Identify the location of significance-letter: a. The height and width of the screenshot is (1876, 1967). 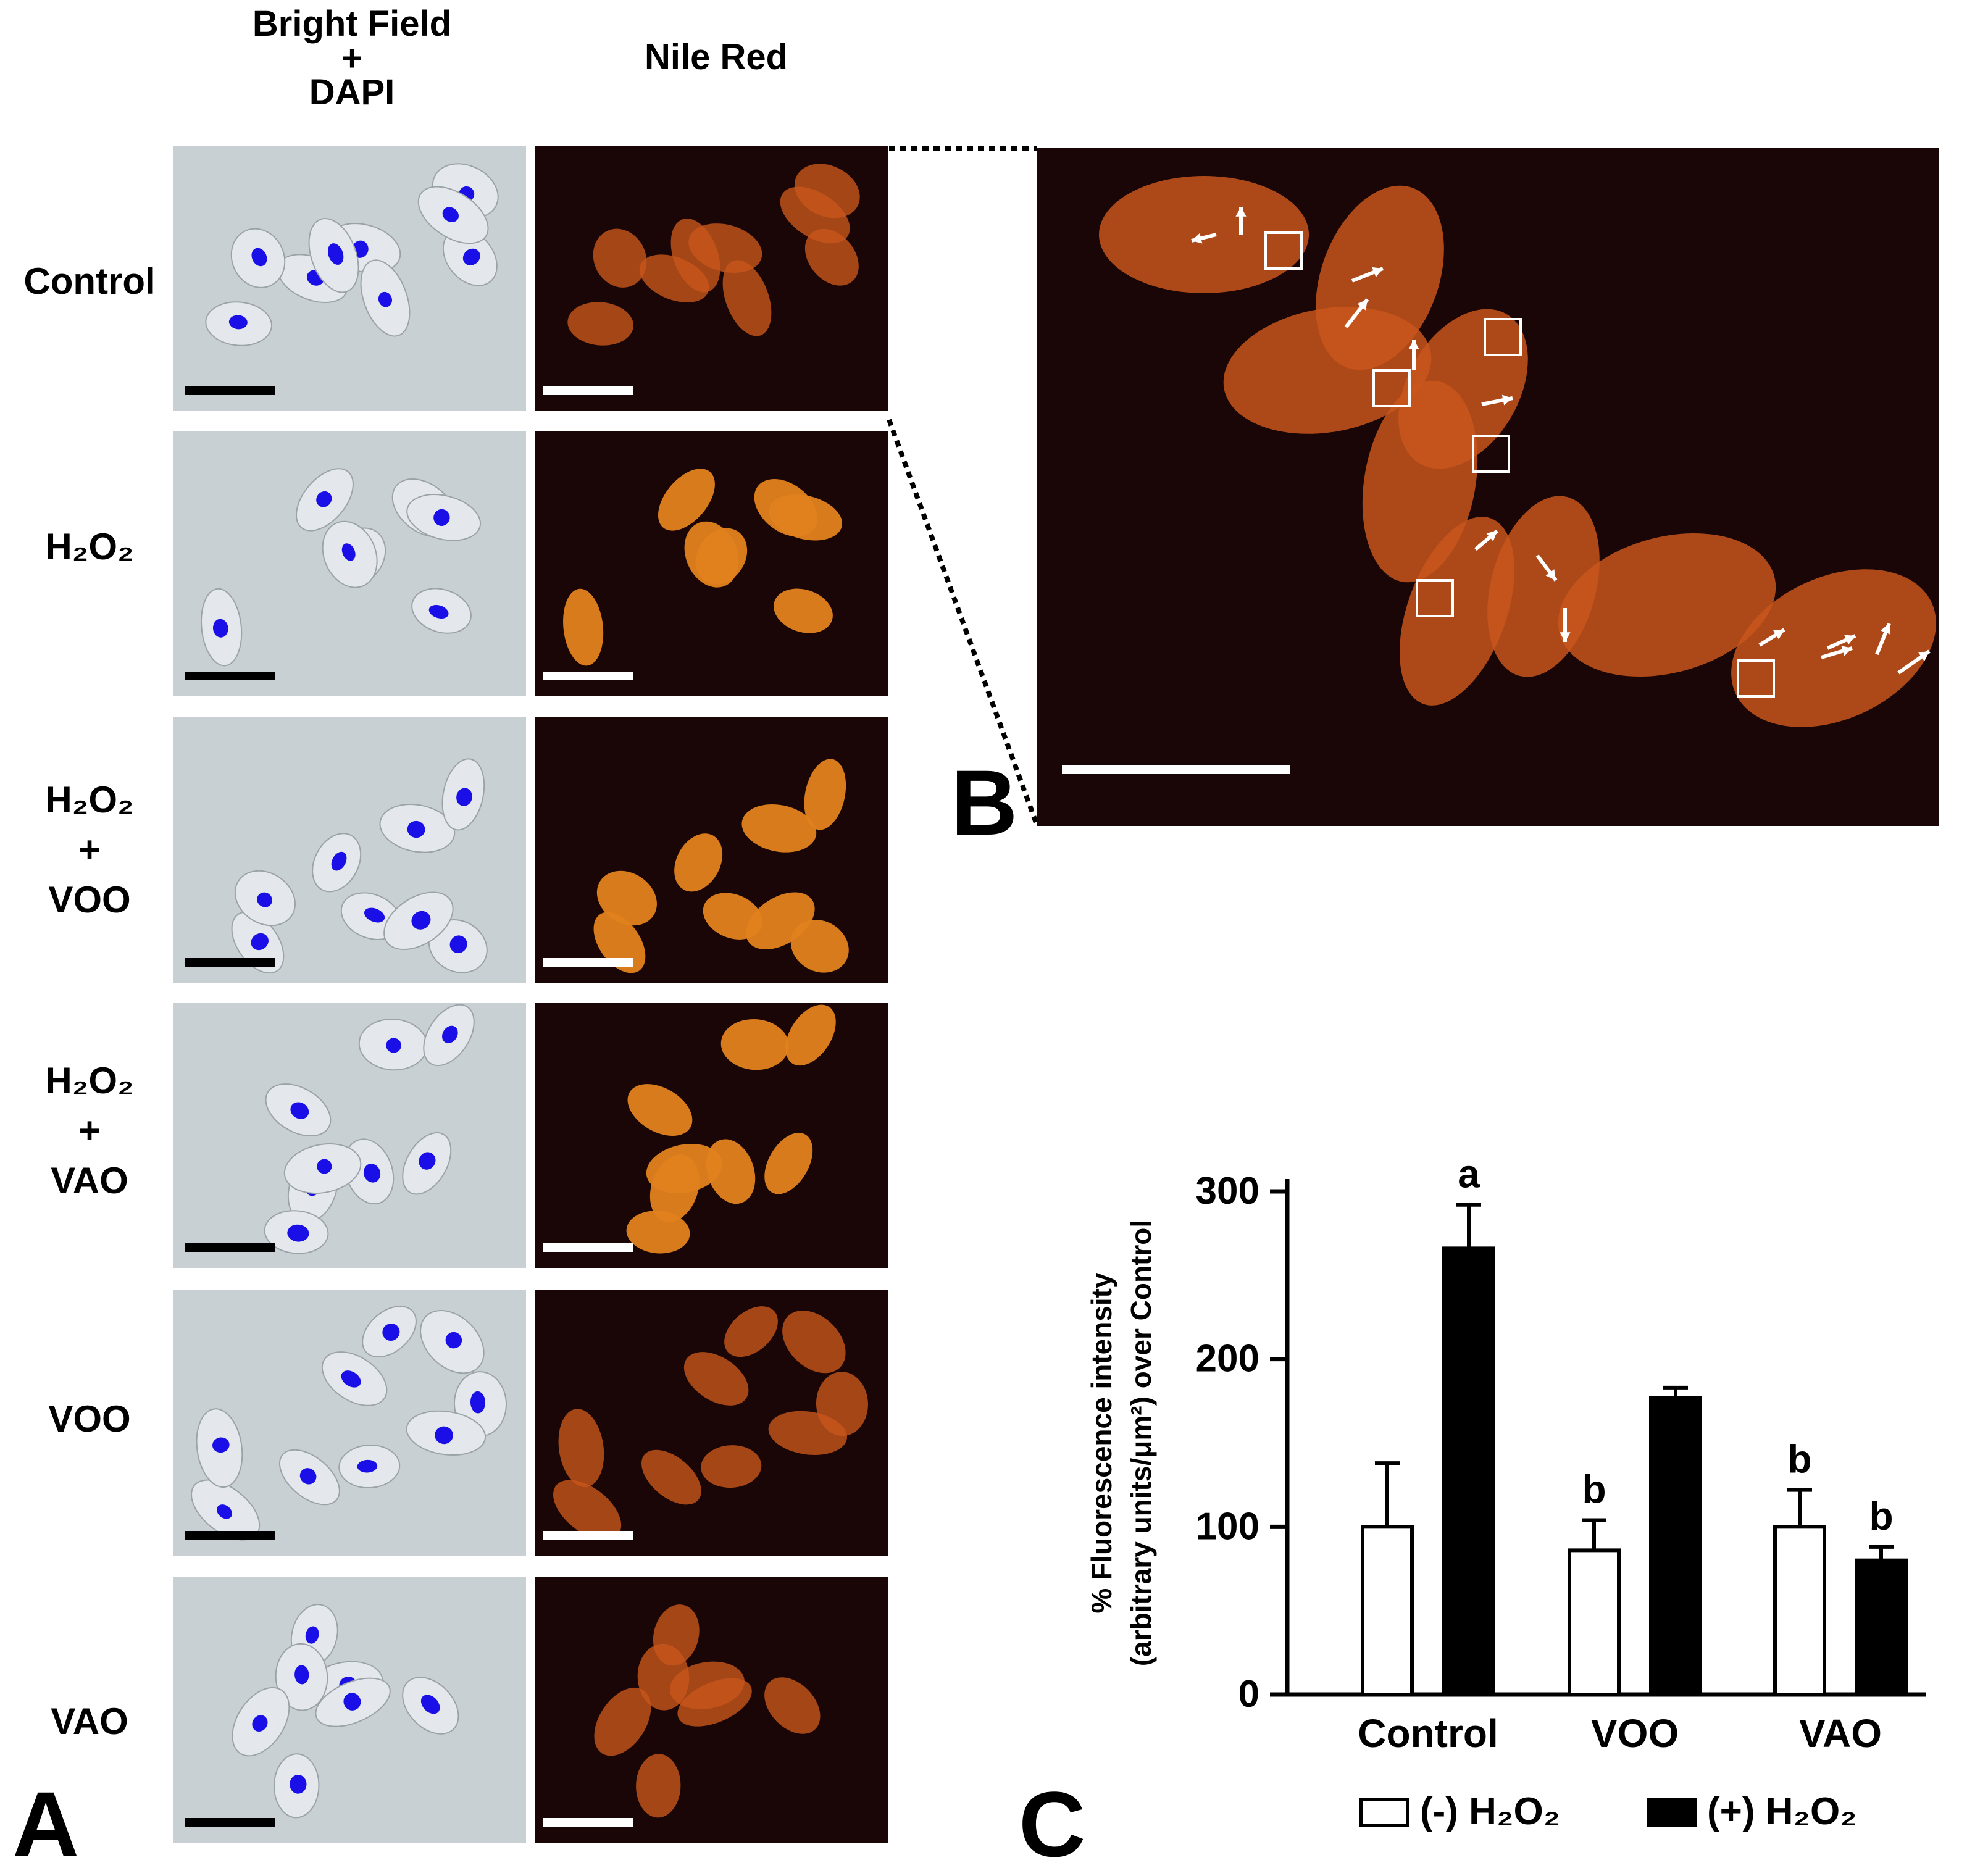
(1469, 1174).